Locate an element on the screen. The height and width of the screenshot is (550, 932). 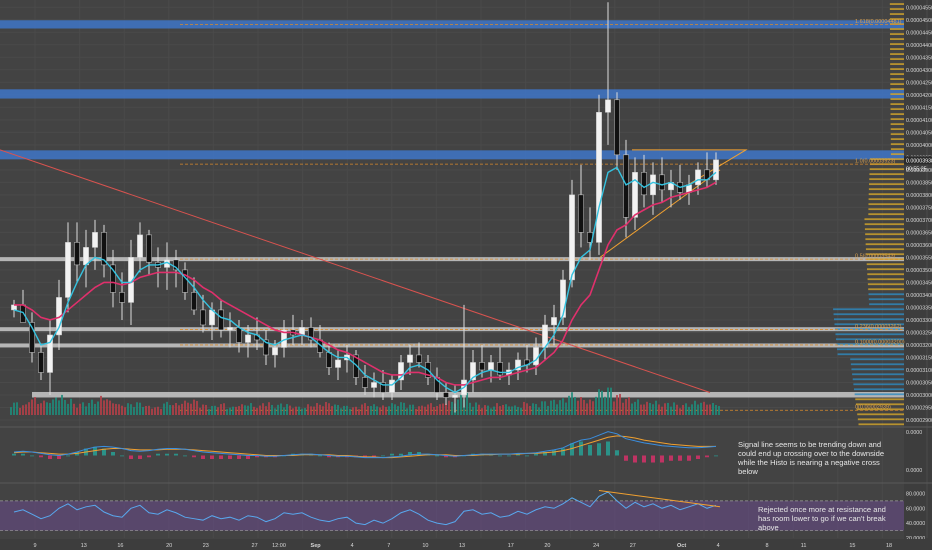
rsi-band is located at coordinates (452, 515).